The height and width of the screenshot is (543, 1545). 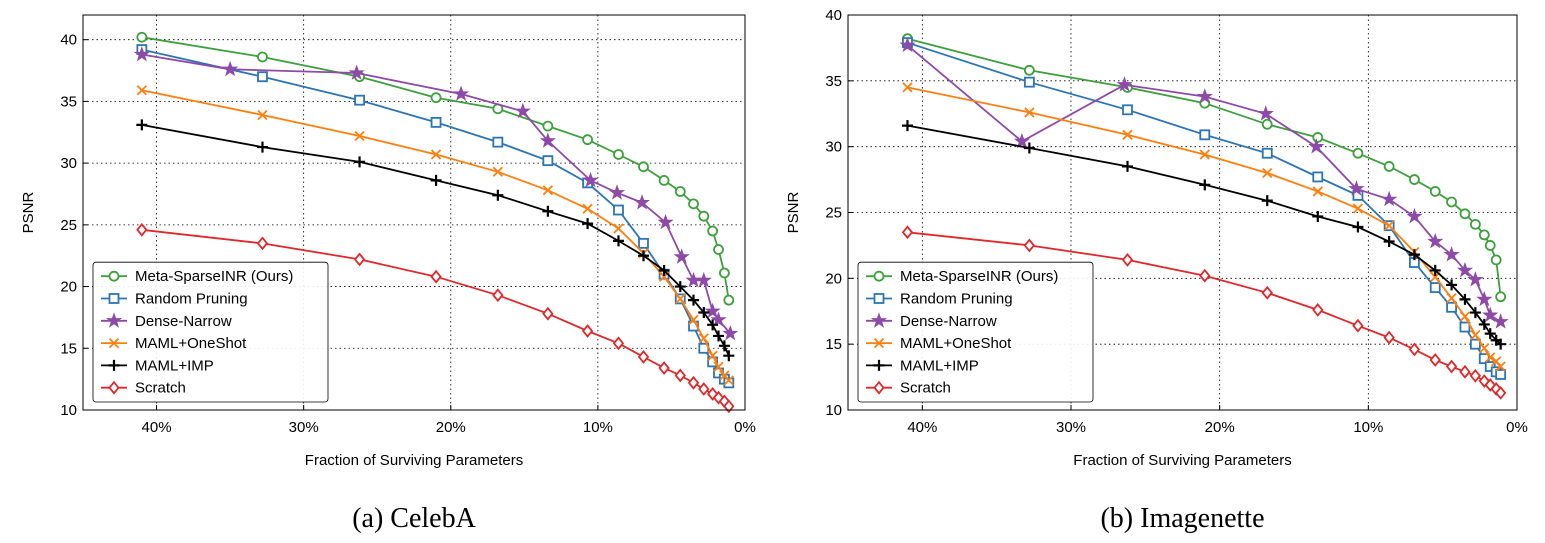 I want to click on legend-box, so click(x=210, y=332).